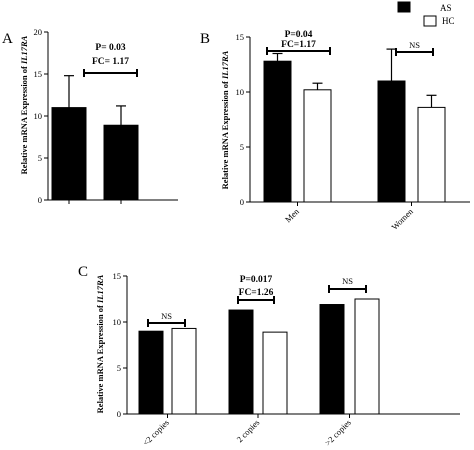 Image resolution: width=474 pixels, height=450 pixels. I want to click on fold-change-label-b: FC=1.17, so click(298, 45).